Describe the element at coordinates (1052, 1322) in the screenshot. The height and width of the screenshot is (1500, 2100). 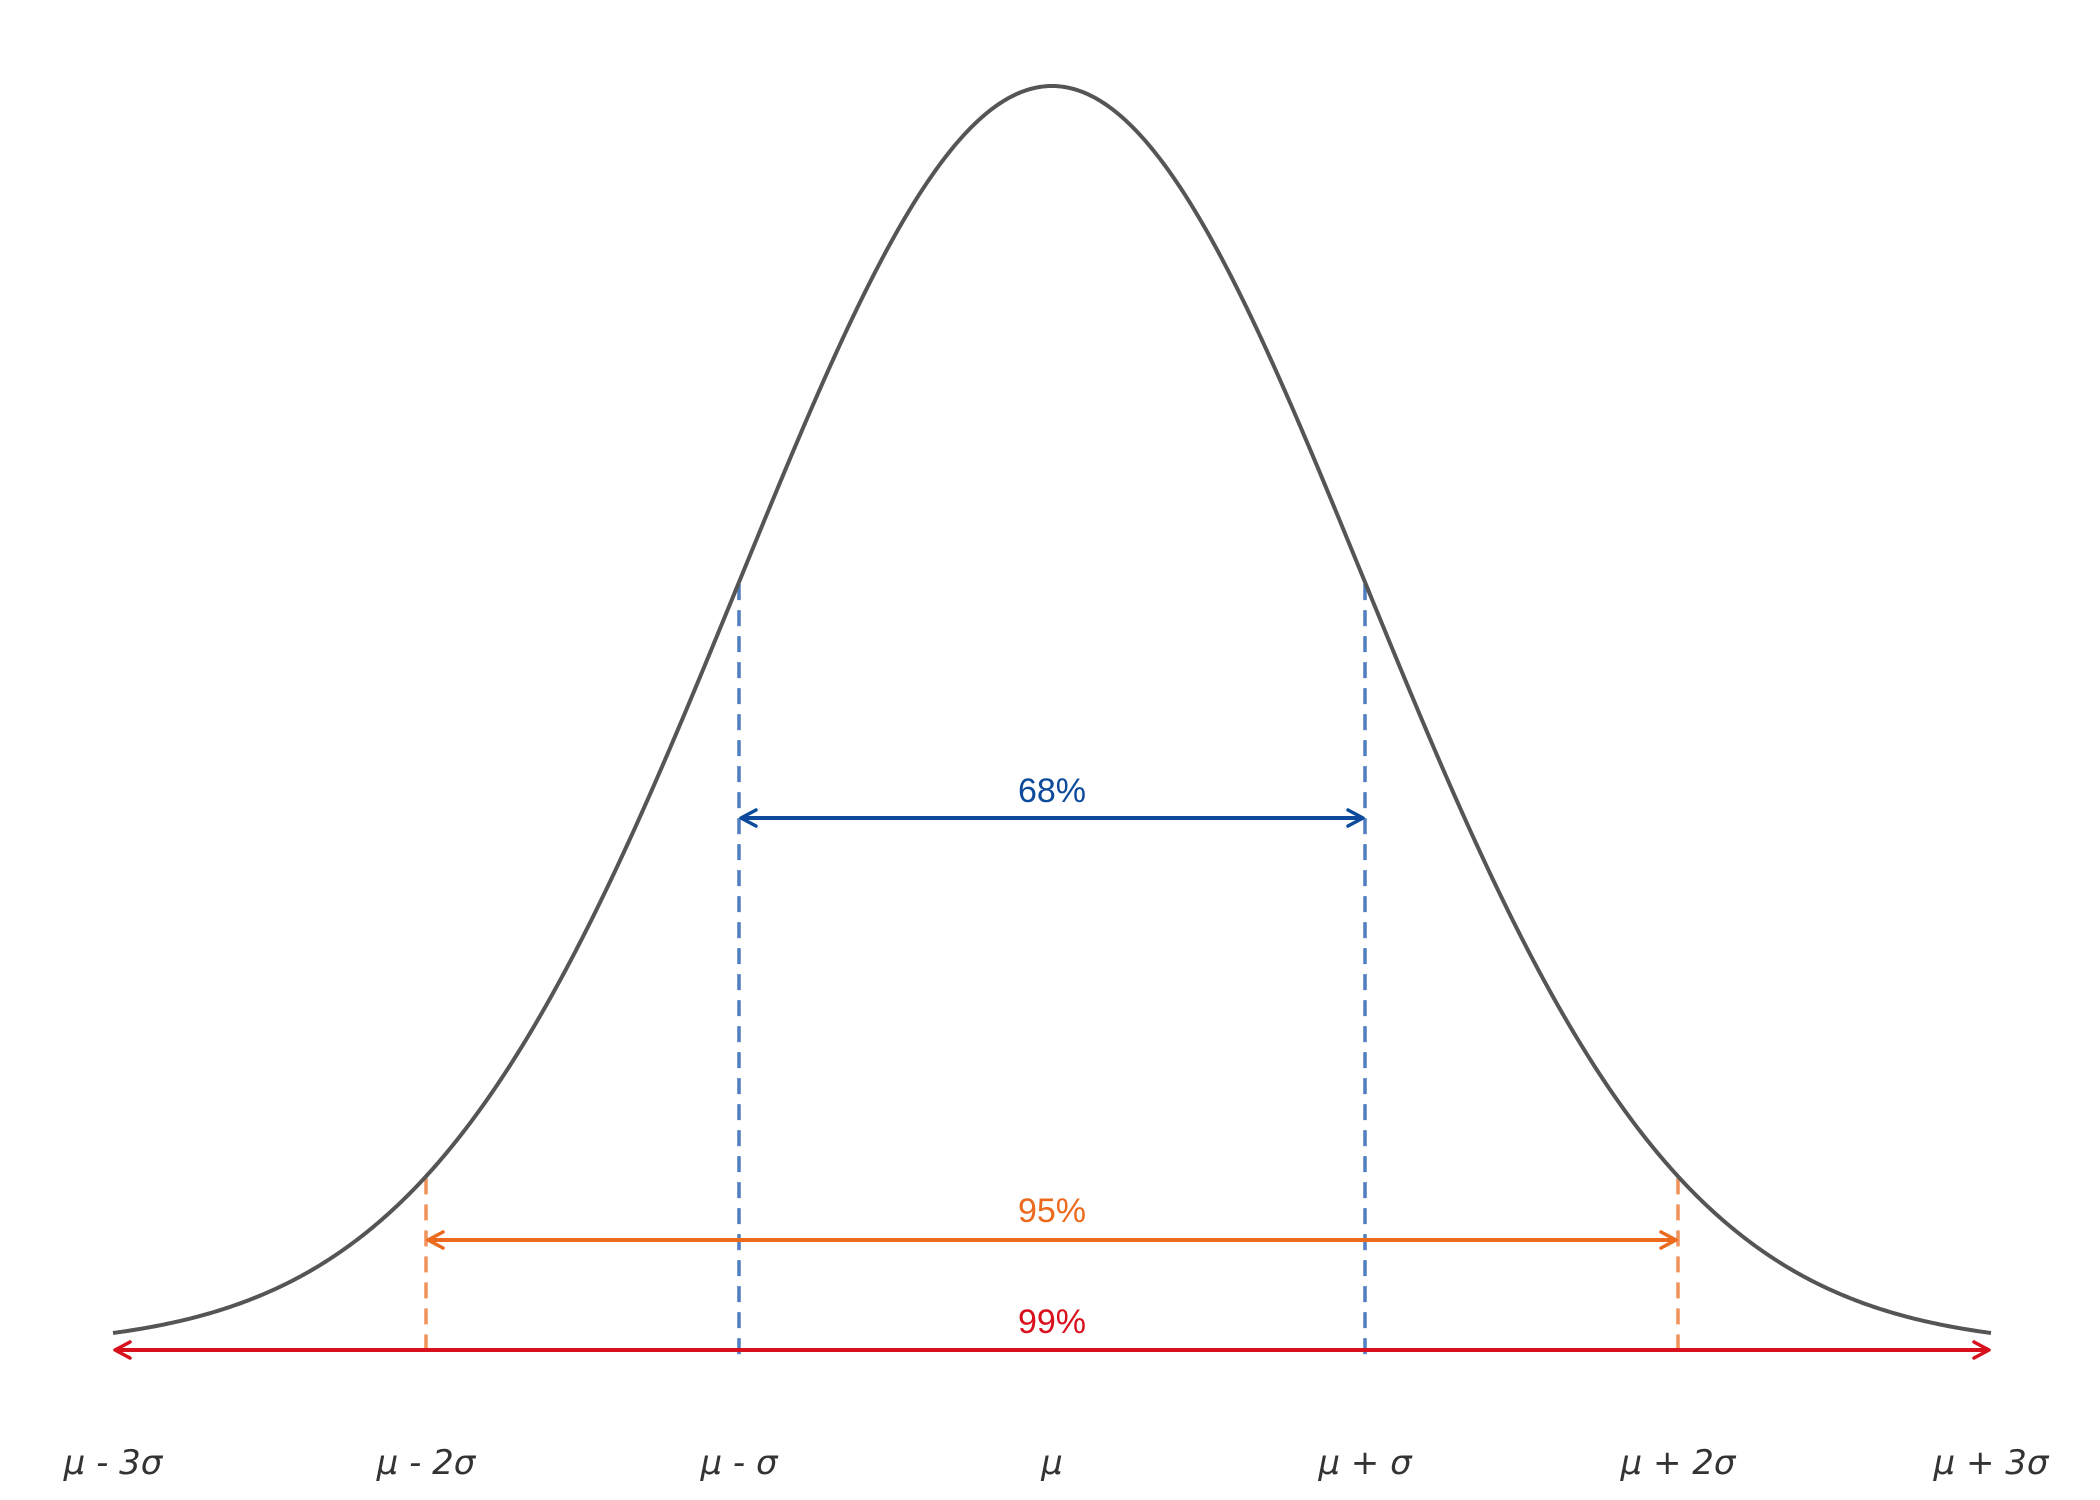
I see `interval-label-99: 99%` at that location.